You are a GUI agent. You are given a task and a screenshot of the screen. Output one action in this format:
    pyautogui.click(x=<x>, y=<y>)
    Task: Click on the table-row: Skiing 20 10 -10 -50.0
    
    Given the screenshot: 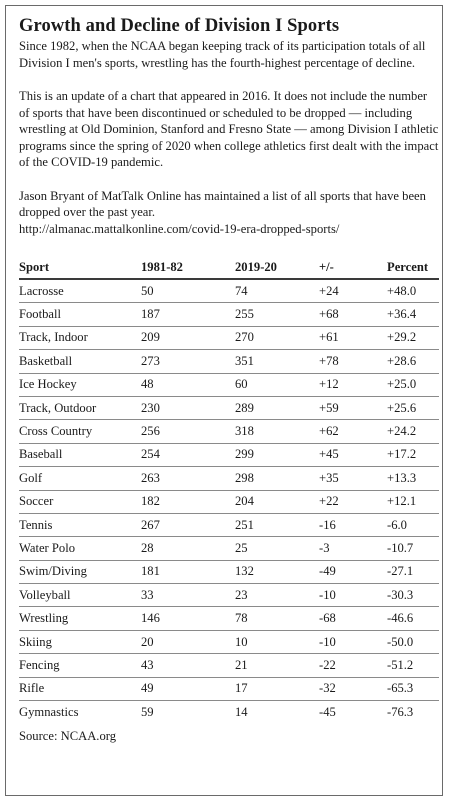 What is the action you would take?
    pyautogui.click(x=229, y=642)
    